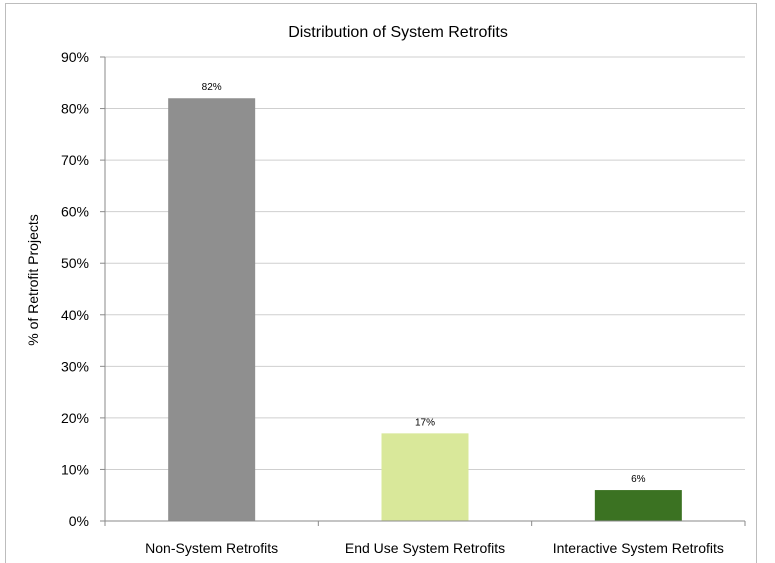 The image size is (775, 563). Describe the element at coordinates (75, 160) in the screenshot. I see `y-tick-label: 70%` at that location.